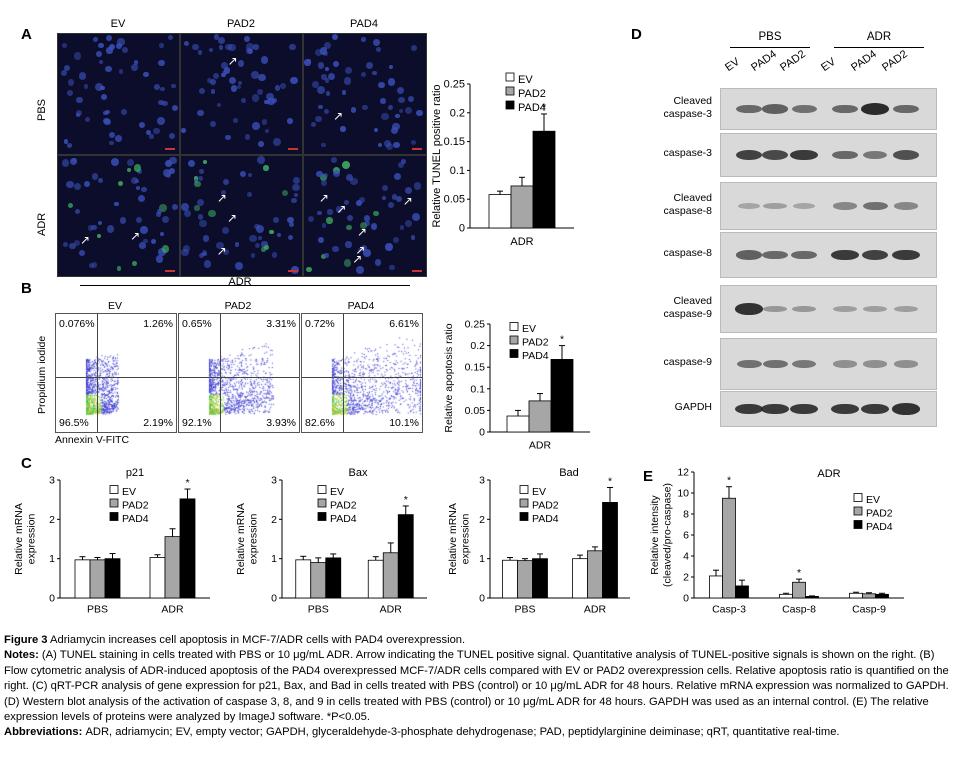 The height and width of the screenshot is (760, 960). I want to click on panel-label-a: A, so click(26, 34).